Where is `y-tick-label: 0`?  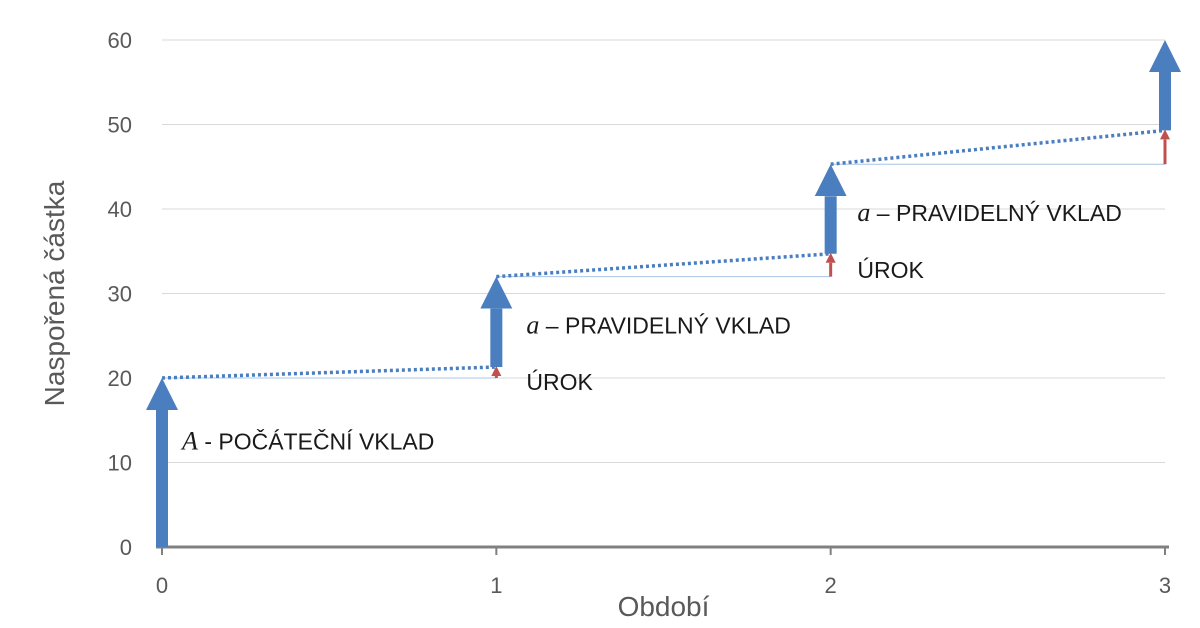 y-tick-label: 0 is located at coordinates (126, 547).